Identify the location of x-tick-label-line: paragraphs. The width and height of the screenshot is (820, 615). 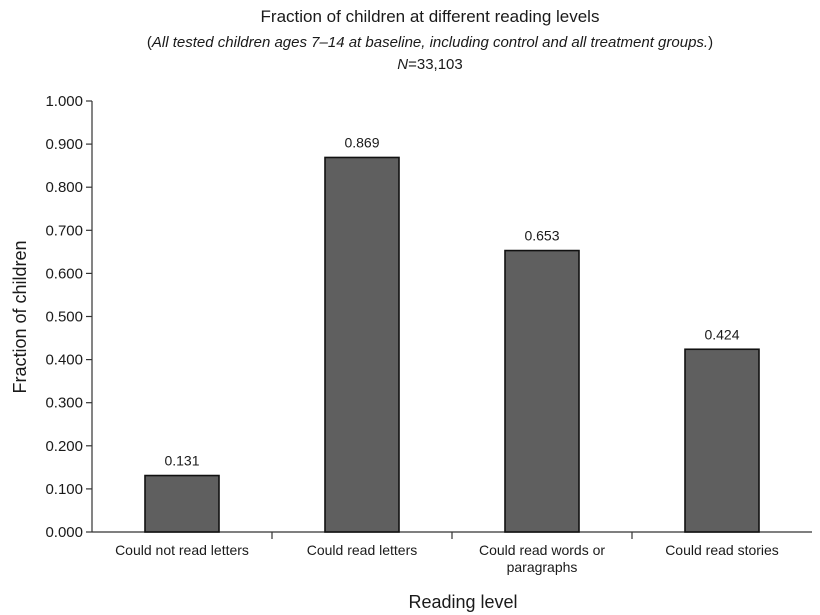
(542, 567).